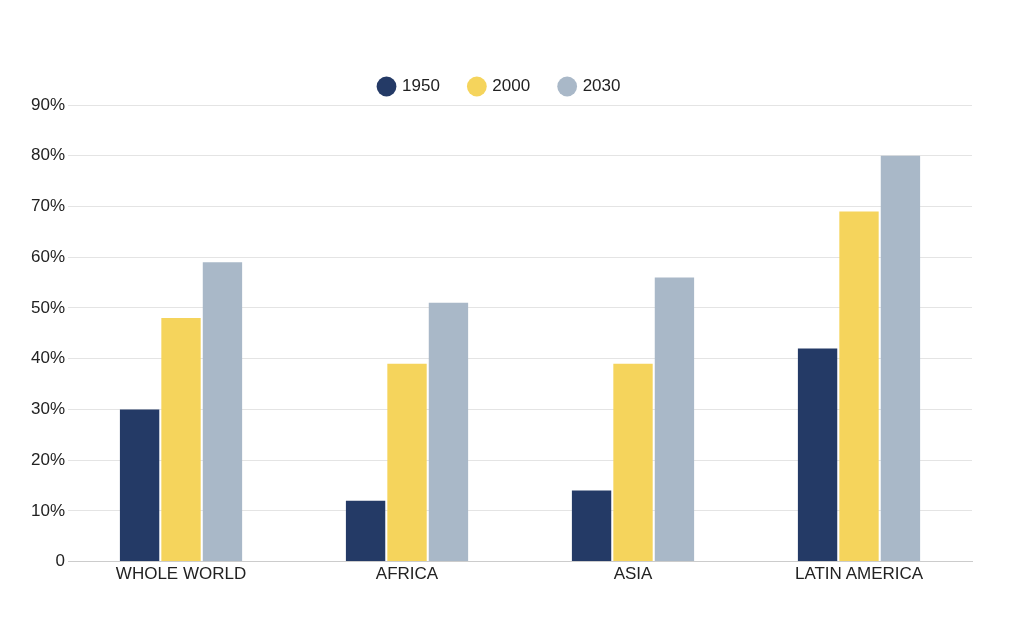 Image resolution: width=1010 pixels, height=623 pixels. What do you see at coordinates (48, 155) in the screenshot?
I see `y-tick-label: 80%` at bounding box center [48, 155].